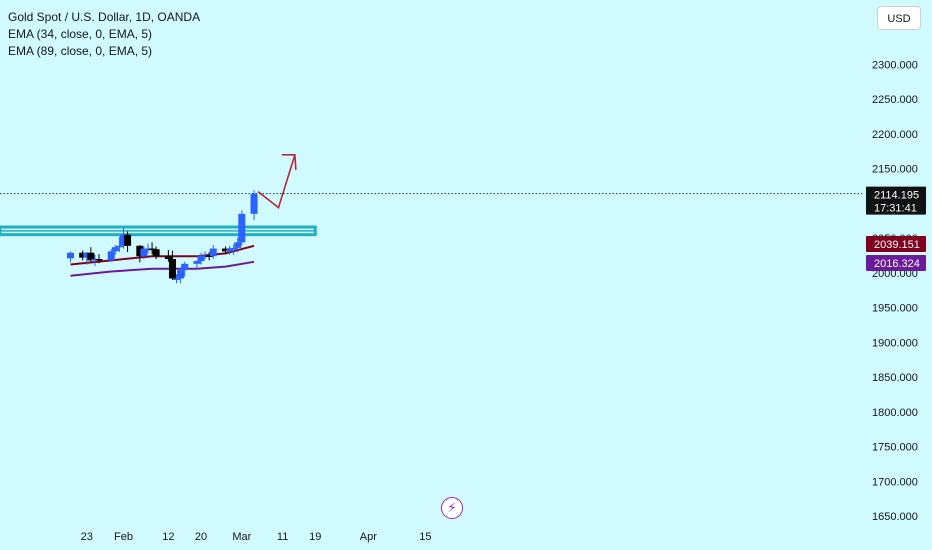 Image resolution: width=932 pixels, height=550 pixels. I want to click on x-tick-label: Apr, so click(368, 537).